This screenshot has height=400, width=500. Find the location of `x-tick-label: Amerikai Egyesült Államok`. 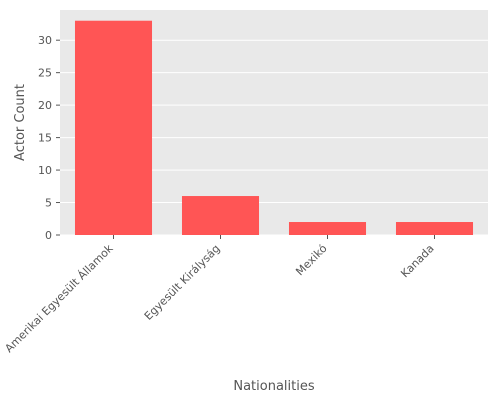

x-tick-label: Amerikai Egyesült Államok is located at coordinates (59, 298).